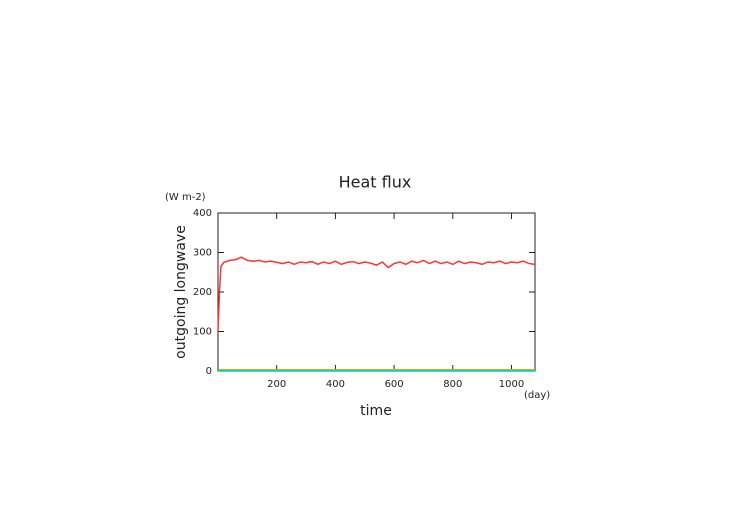  Describe the element at coordinates (202, 332) in the screenshot. I see `y-tick-label: 100` at that location.